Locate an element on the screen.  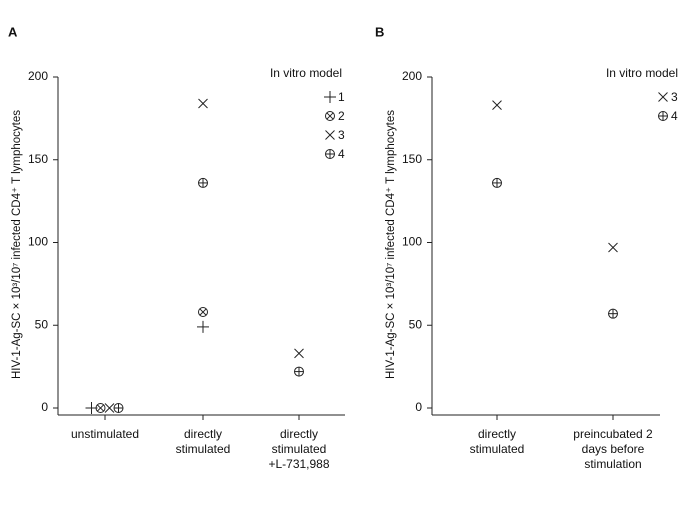
legend-label: 1 is located at coordinates (341, 97).